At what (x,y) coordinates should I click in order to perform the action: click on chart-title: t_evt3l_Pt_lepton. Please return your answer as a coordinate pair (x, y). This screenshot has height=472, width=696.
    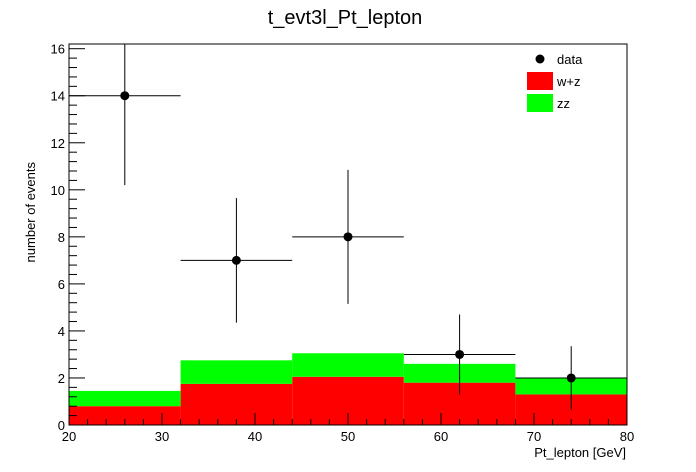
    Looking at the image, I should click on (345, 18).